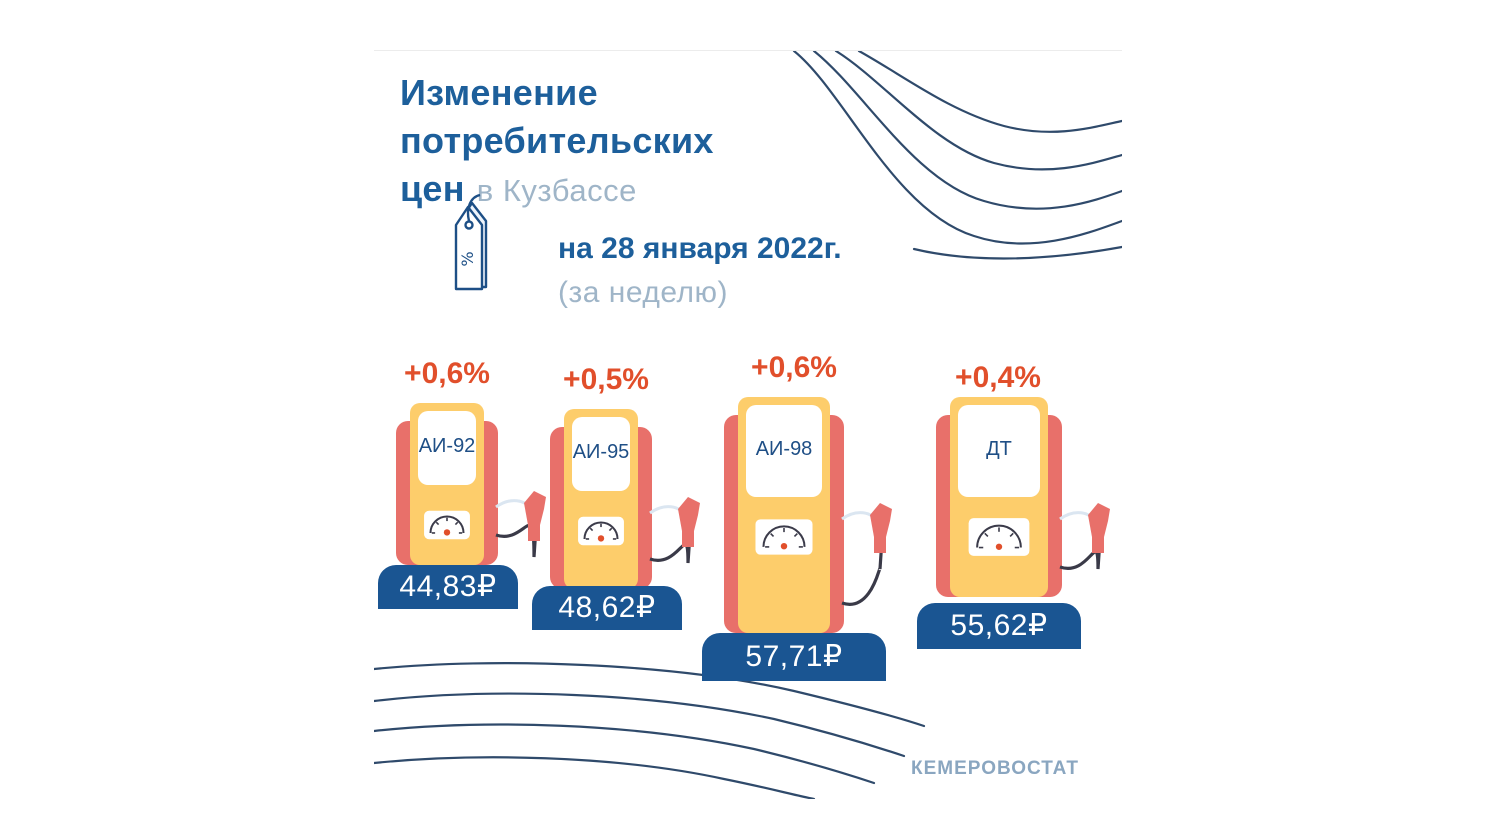 This screenshot has width=1499, height=839. I want to click on date-sub: (за неделю), so click(643, 292).